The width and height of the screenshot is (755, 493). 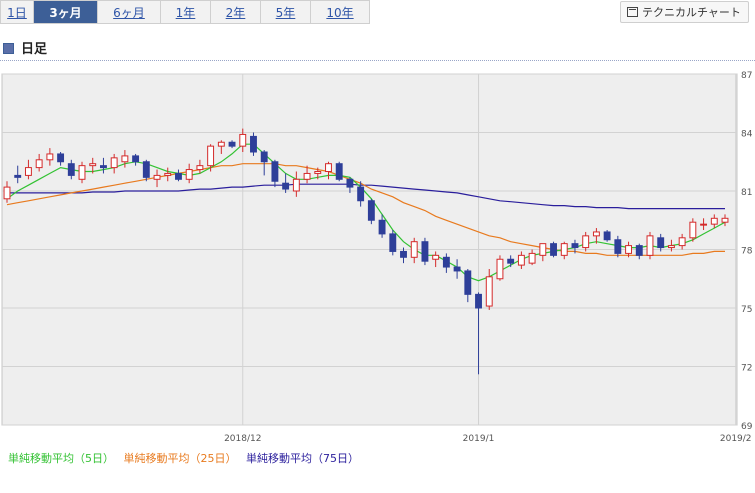 I want to click on y-tick-label: 75, so click(x=746, y=310).